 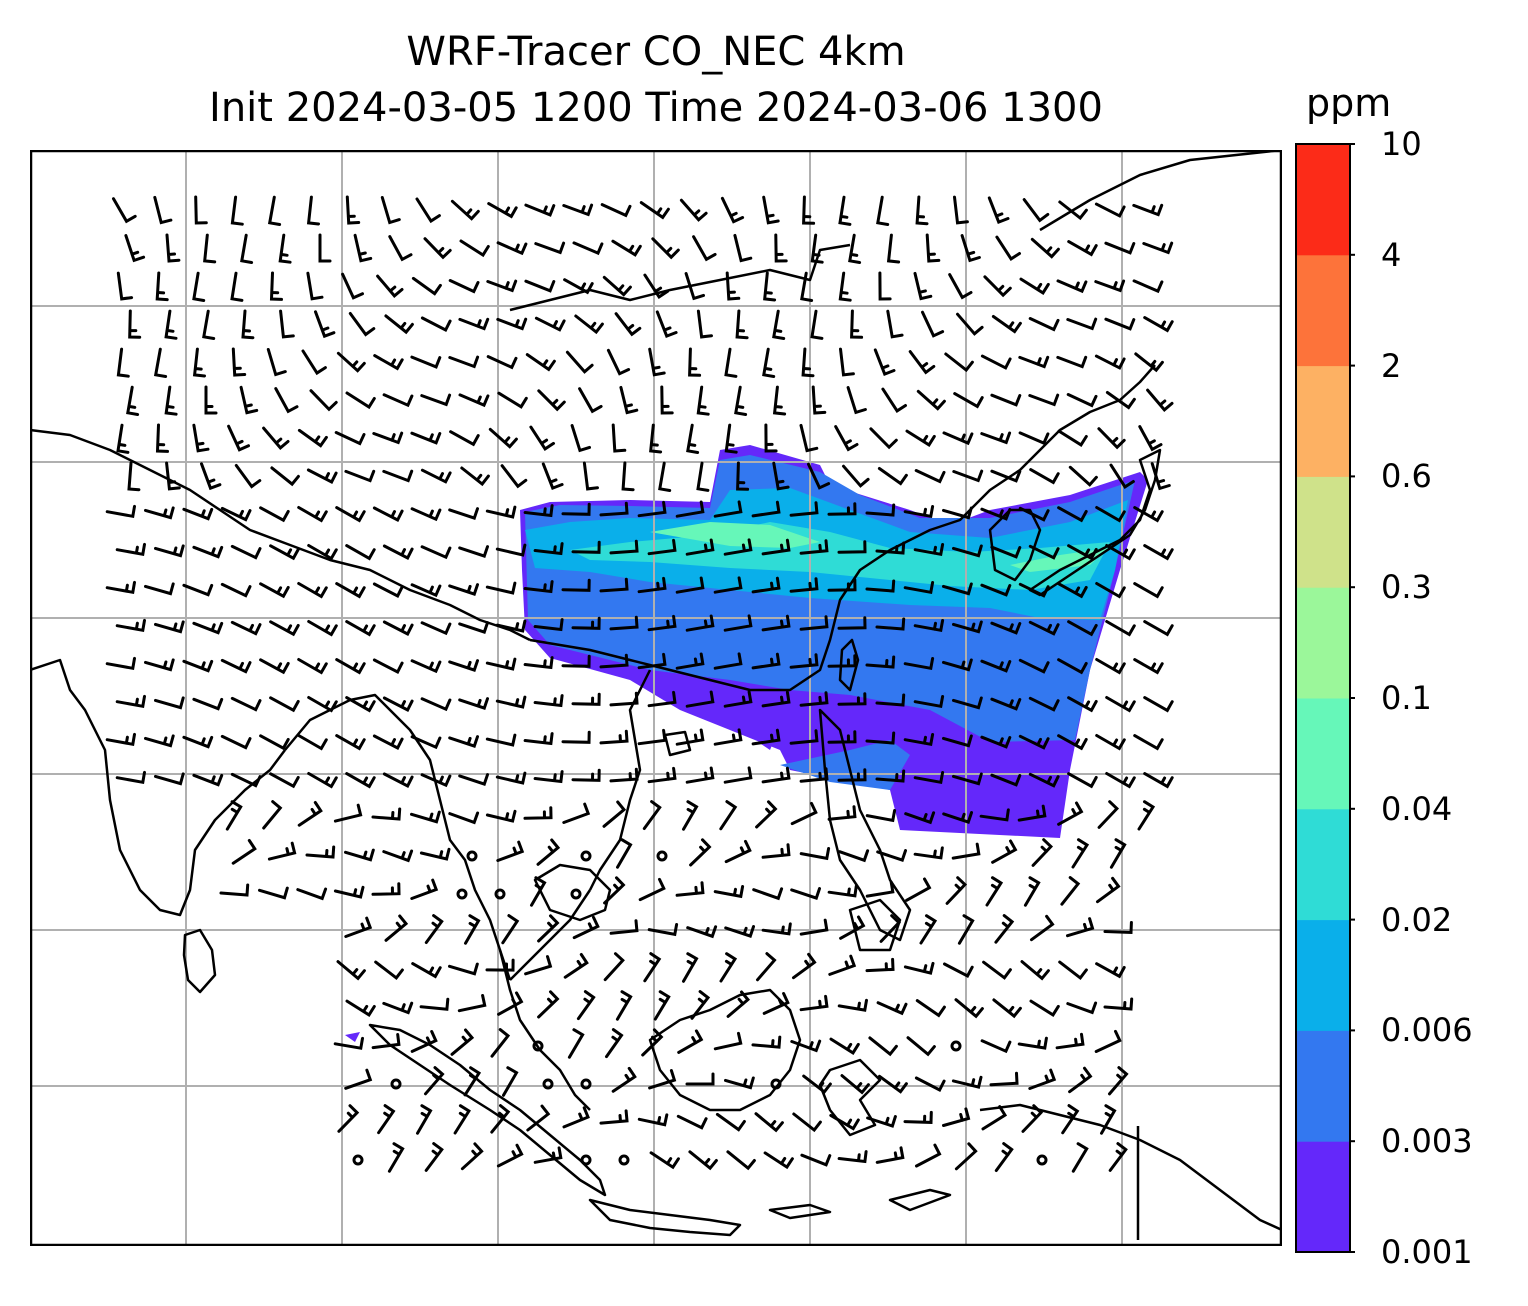 What do you see at coordinates (1417, 808) in the screenshot?
I see `colorbar-tick-label: 0.04` at bounding box center [1417, 808].